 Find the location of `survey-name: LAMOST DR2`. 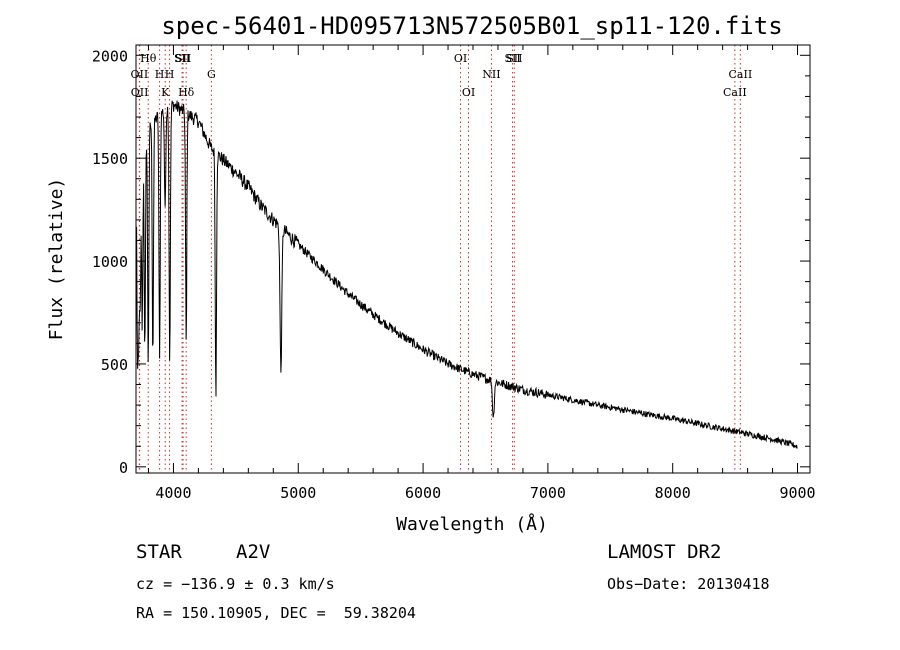

survey-name: LAMOST DR2 is located at coordinates (664, 552).